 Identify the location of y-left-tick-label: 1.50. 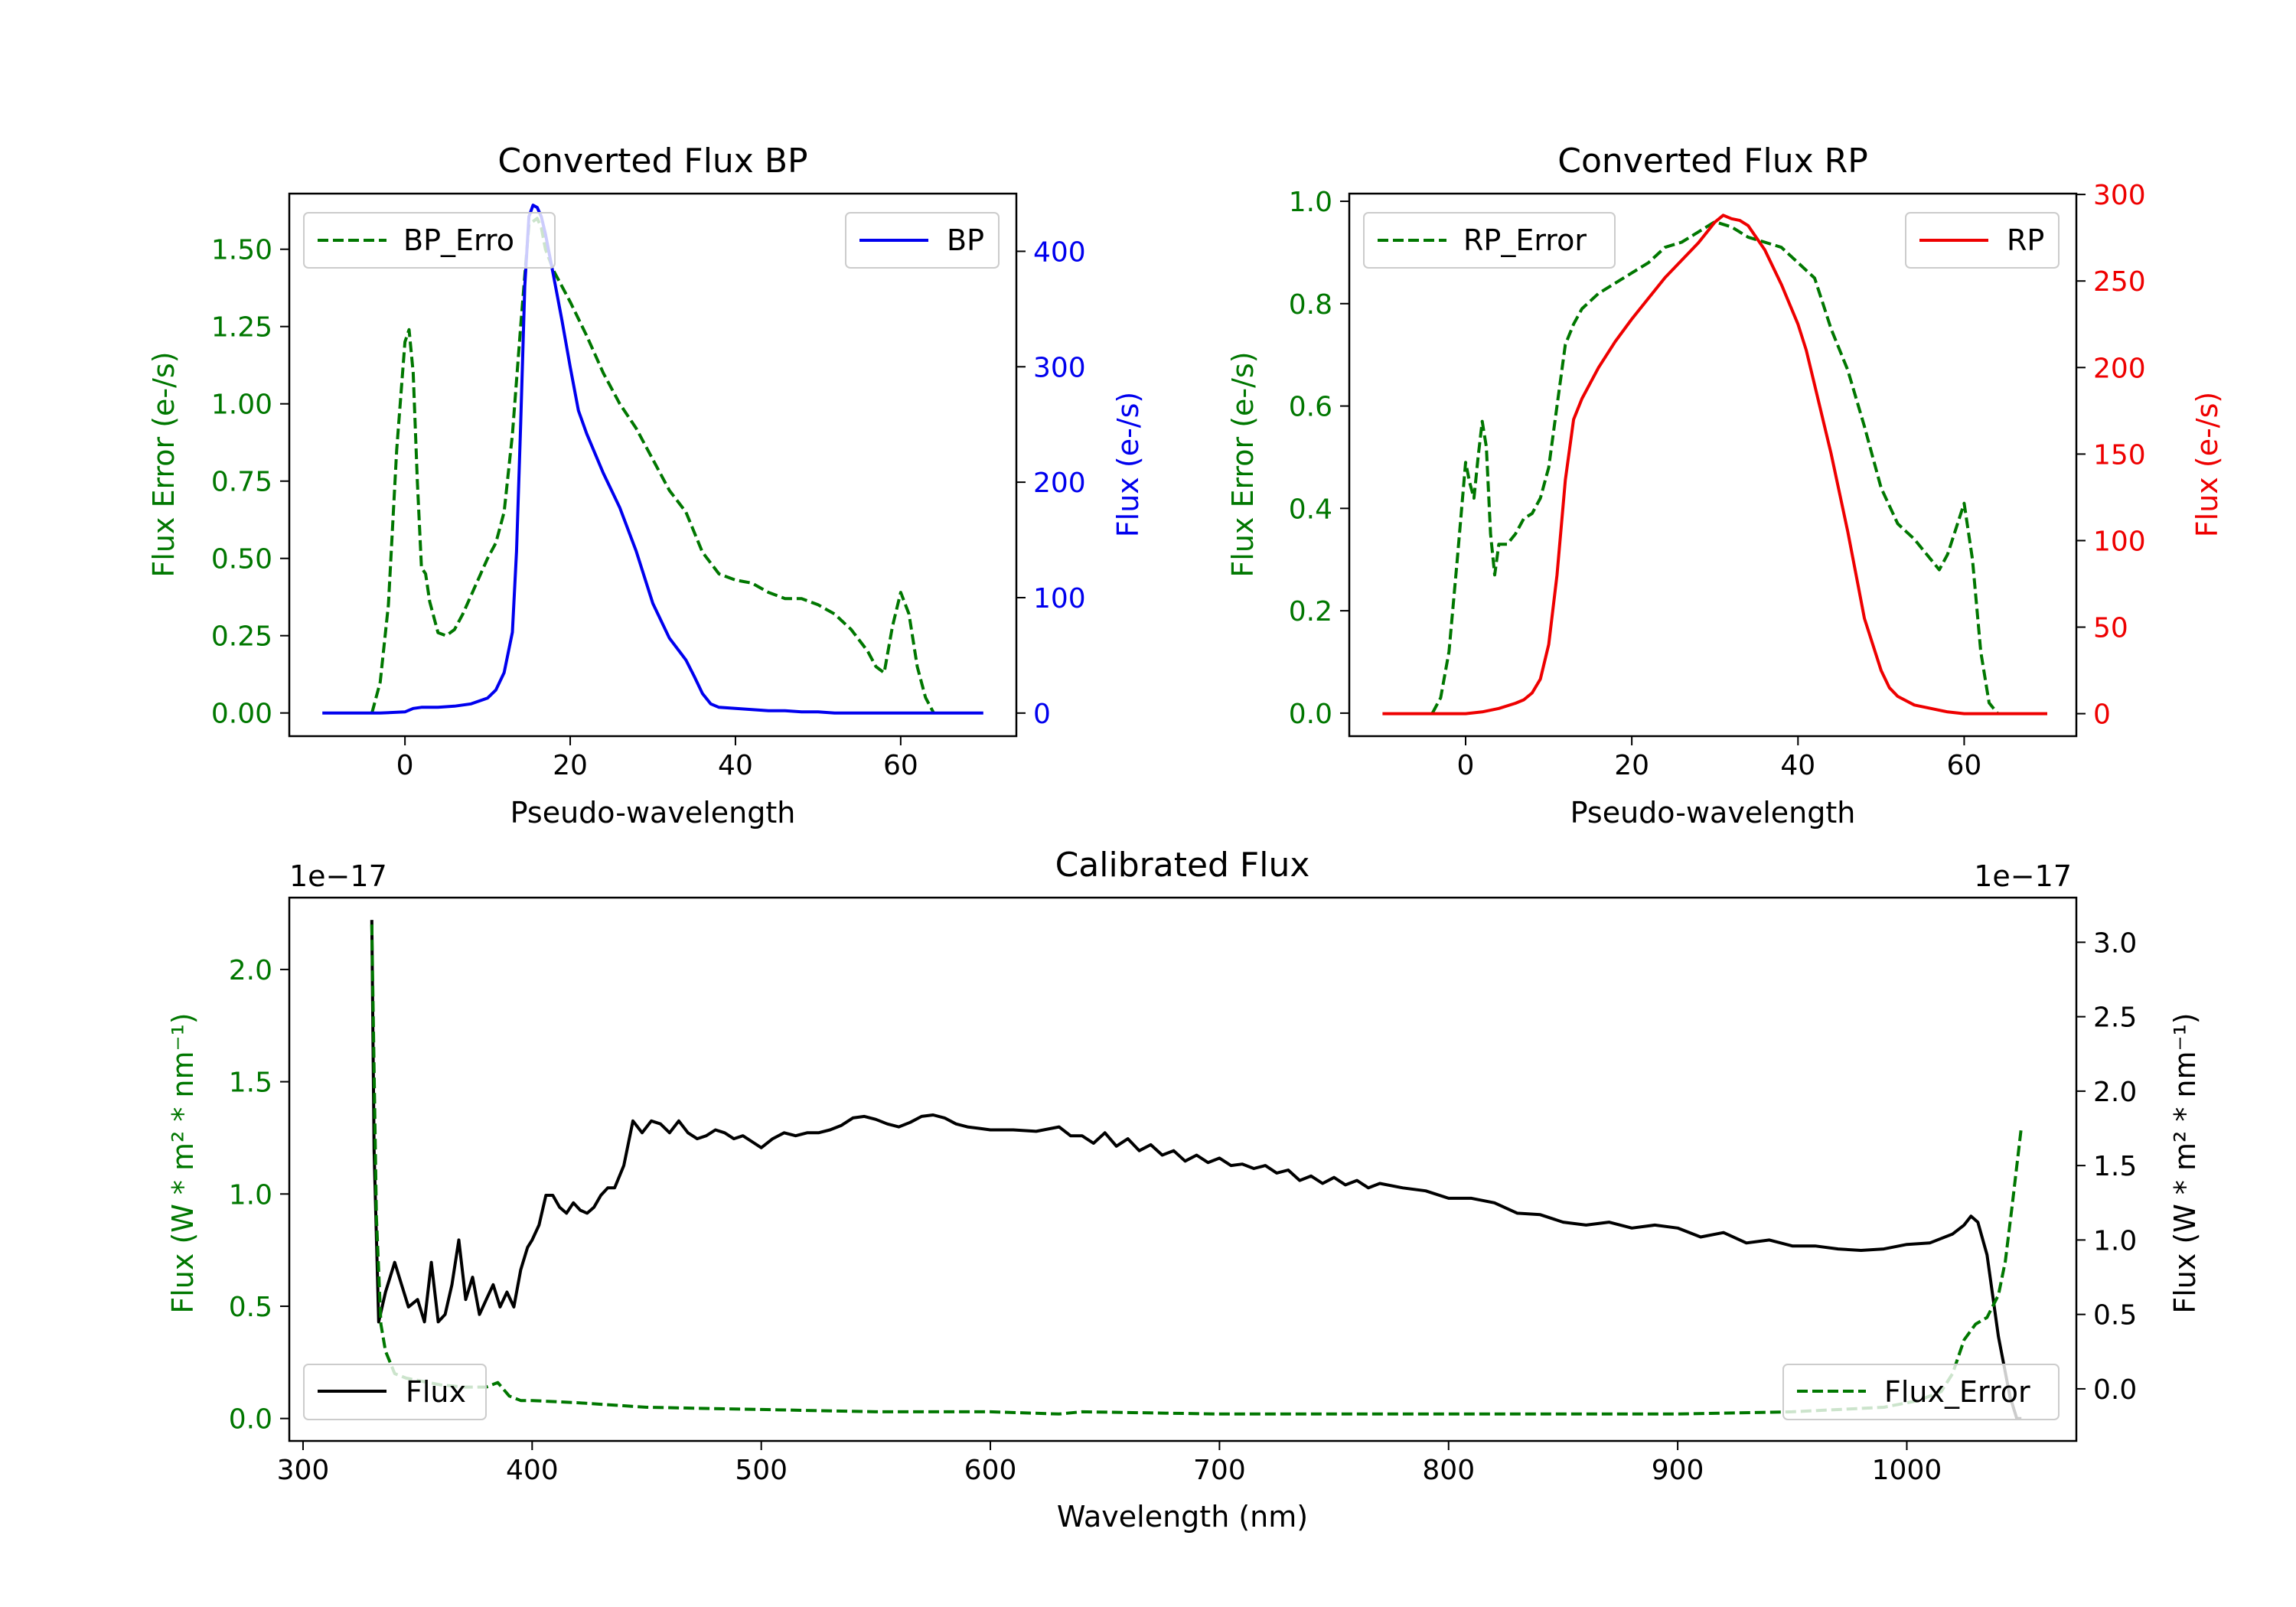
(241, 250).